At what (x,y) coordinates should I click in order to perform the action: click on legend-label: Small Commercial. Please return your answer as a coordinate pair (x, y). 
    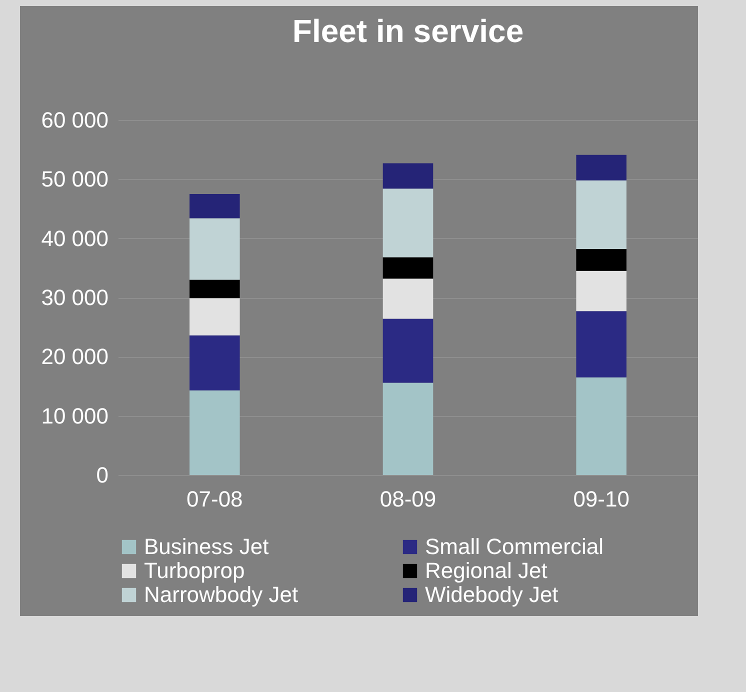
    Looking at the image, I should click on (514, 546).